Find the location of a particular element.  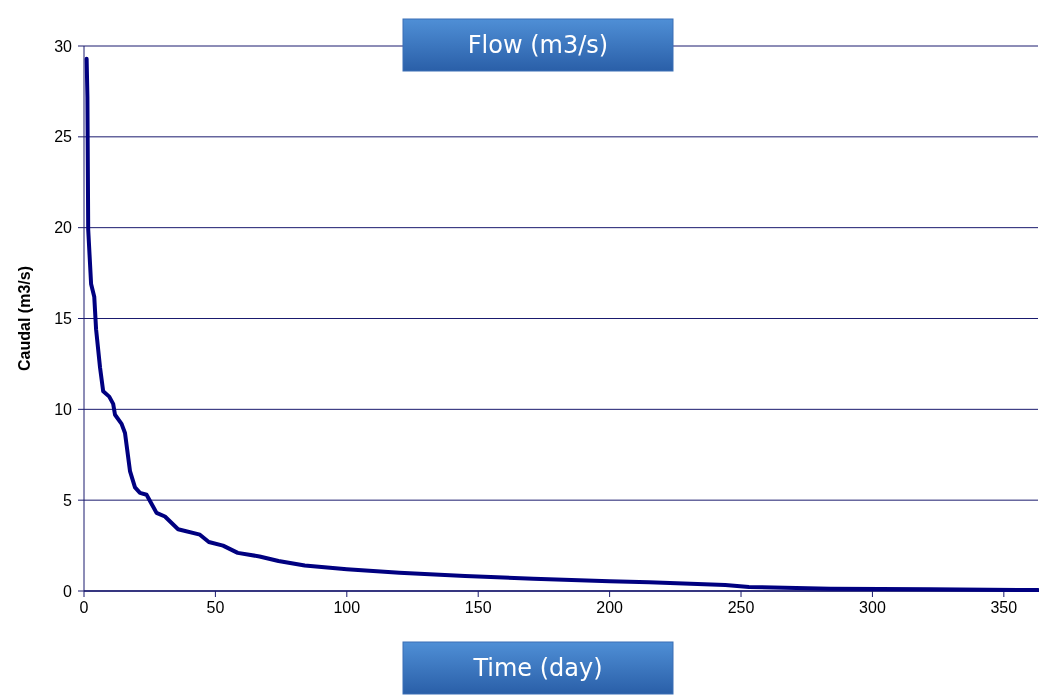

x-tick-label: 50 is located at coordinates (215, 607).